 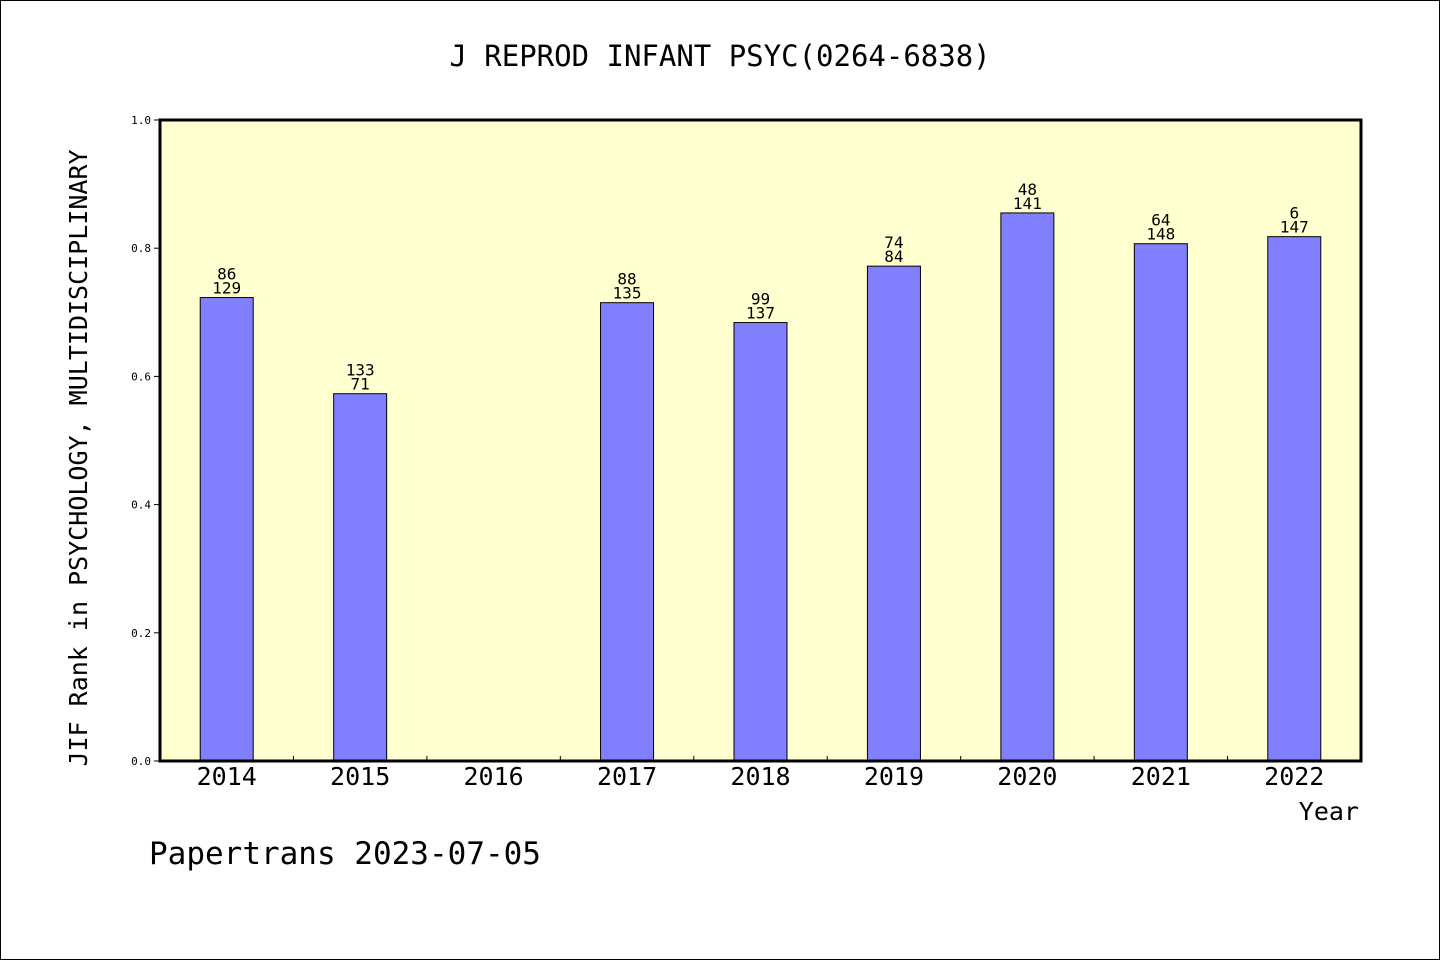 What do you see at coordinates (893, 256) in the screenshot?
I see `bar-label-bottom-2019: 84` at bounding box center [893, 256].